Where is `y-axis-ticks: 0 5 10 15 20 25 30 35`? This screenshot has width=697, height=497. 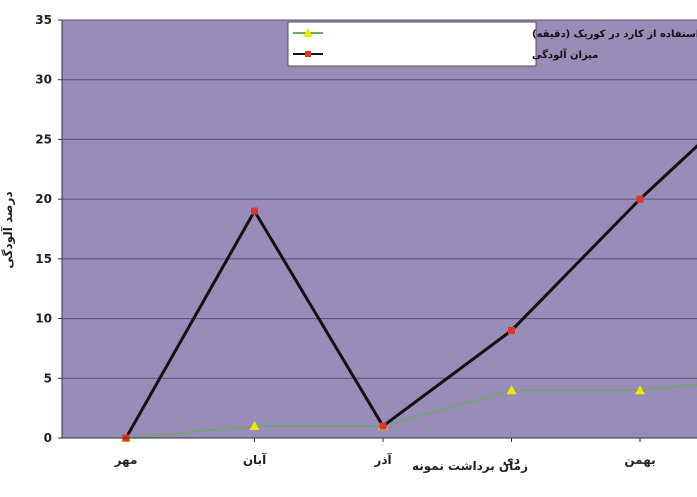 y-axis-ticks: 0 5 10 15 20 25 30 35 is located at coordinates (48, 229).